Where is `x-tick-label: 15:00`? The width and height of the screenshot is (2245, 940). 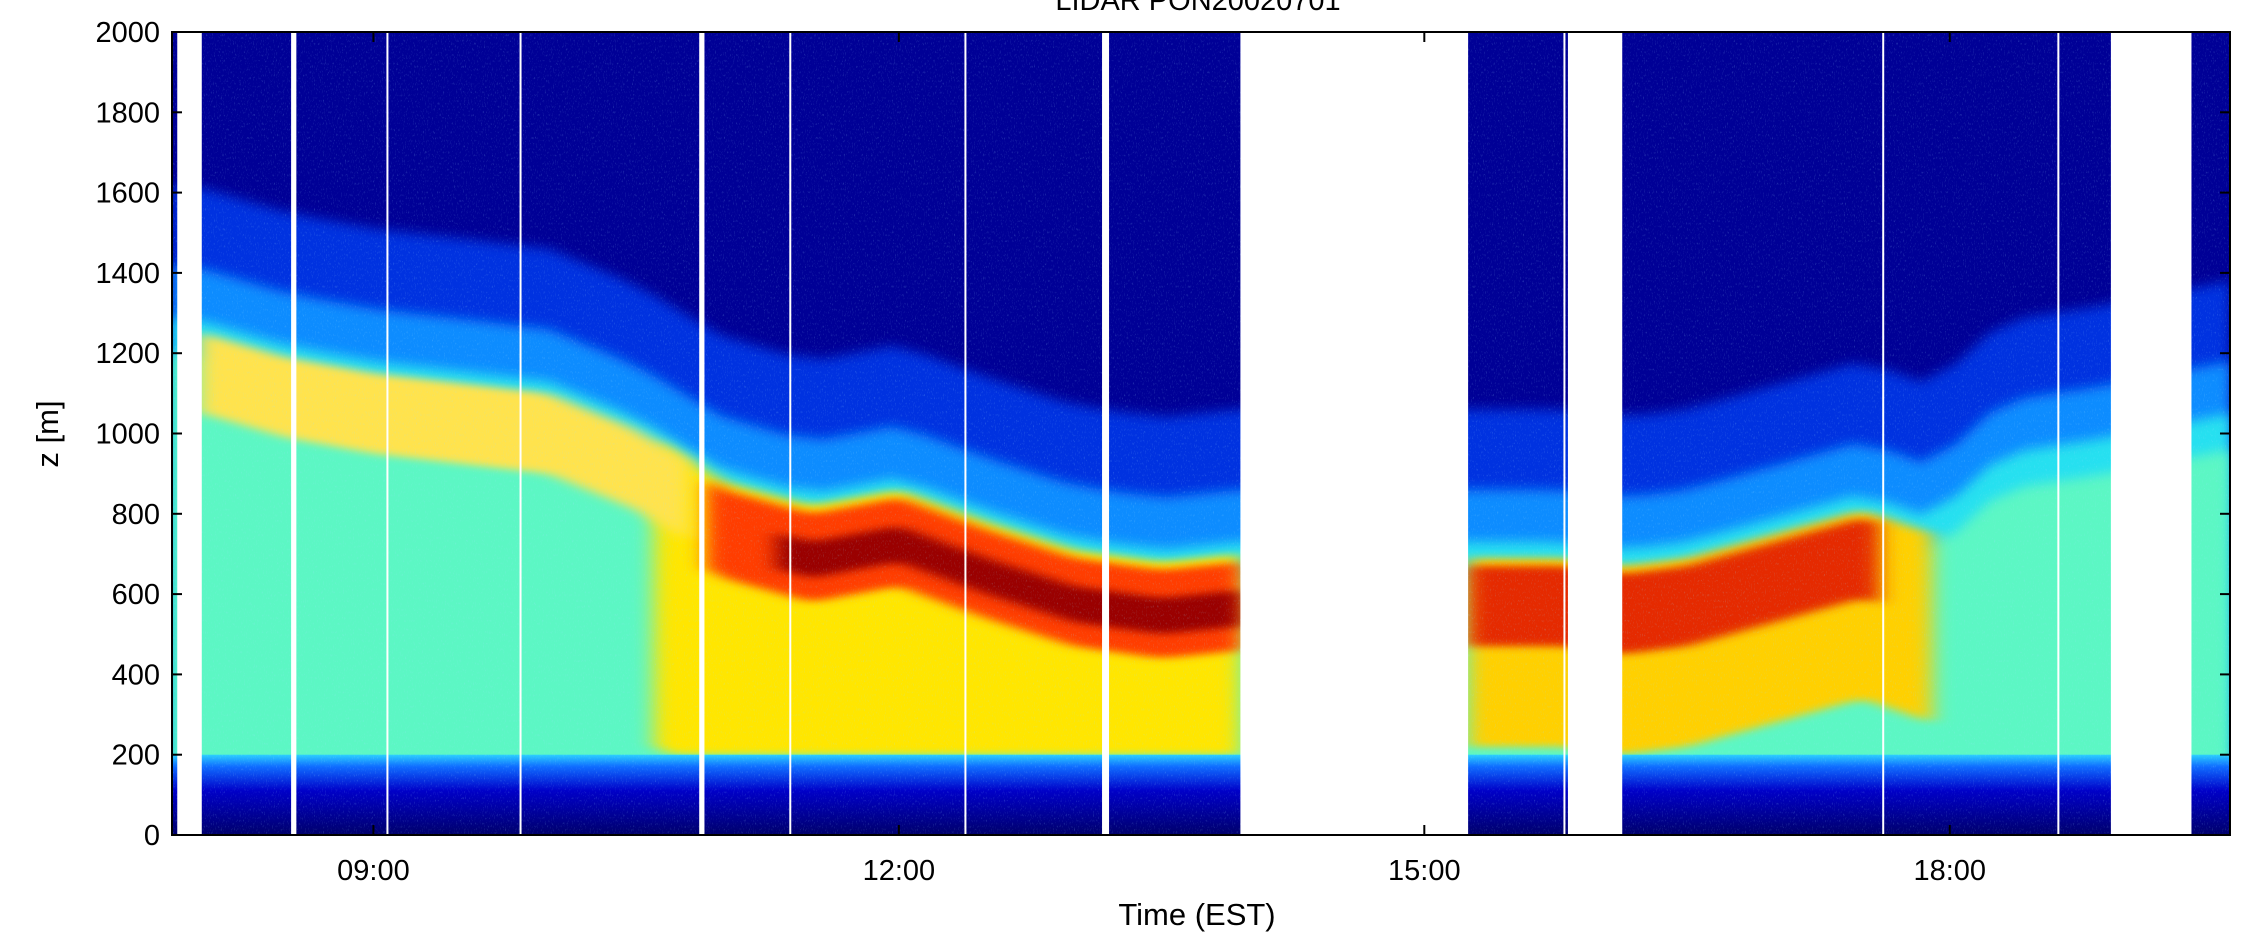
x-tick-label: 15:00 is located at coordinates (1424, 871).